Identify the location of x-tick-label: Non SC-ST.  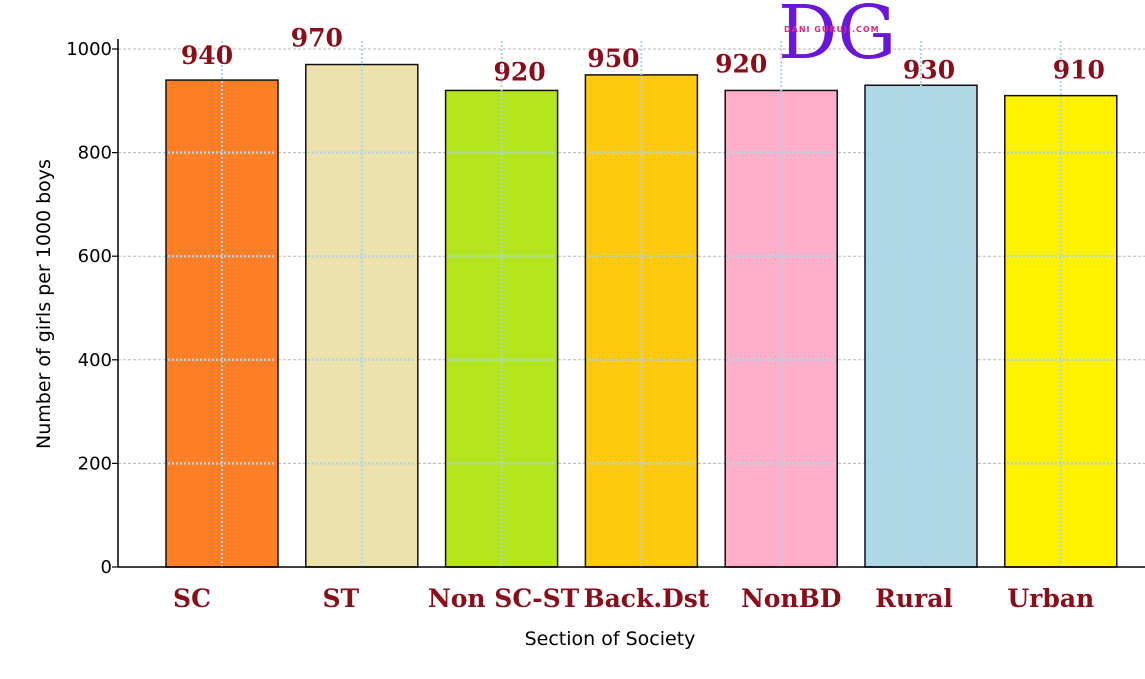
(504, 598).